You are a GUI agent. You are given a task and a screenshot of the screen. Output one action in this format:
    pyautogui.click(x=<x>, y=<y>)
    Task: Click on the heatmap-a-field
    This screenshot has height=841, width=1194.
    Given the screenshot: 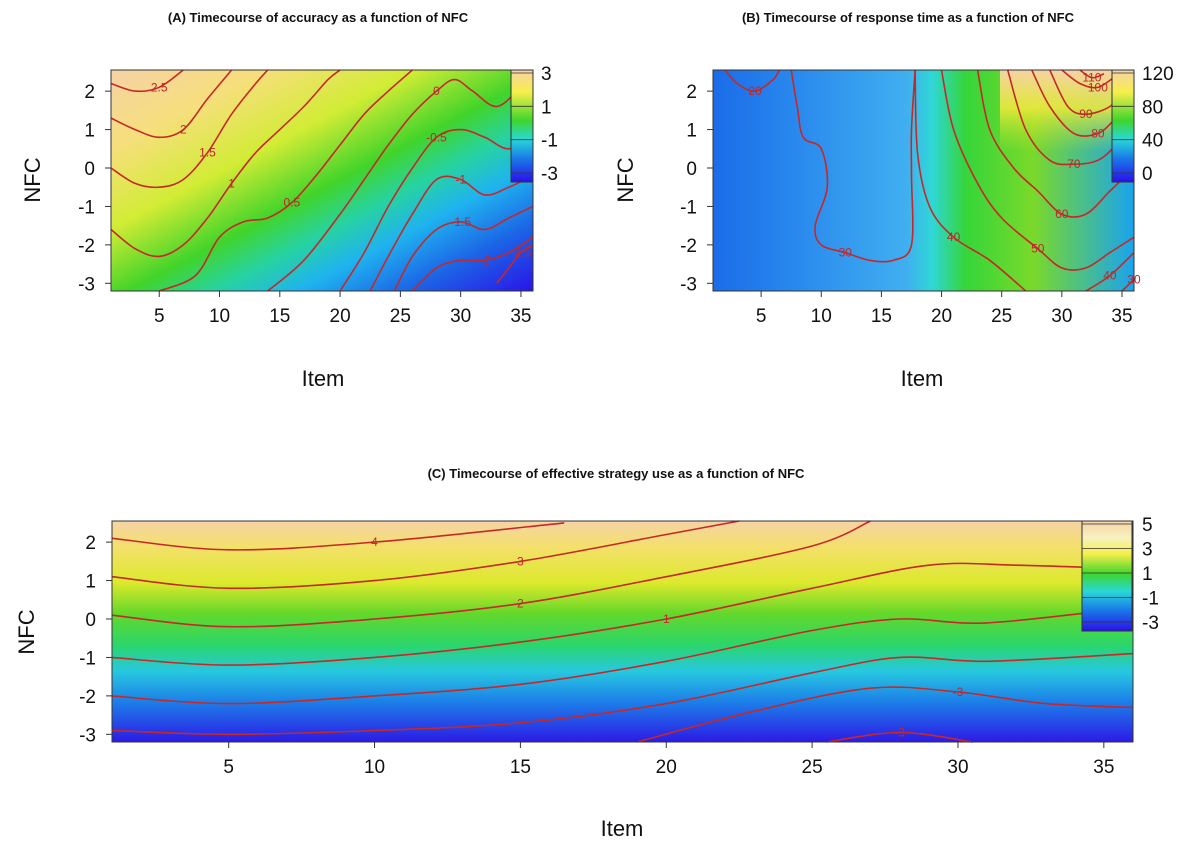 What is the action you would take?
    pyautogui.click(x=322, y=180)
    